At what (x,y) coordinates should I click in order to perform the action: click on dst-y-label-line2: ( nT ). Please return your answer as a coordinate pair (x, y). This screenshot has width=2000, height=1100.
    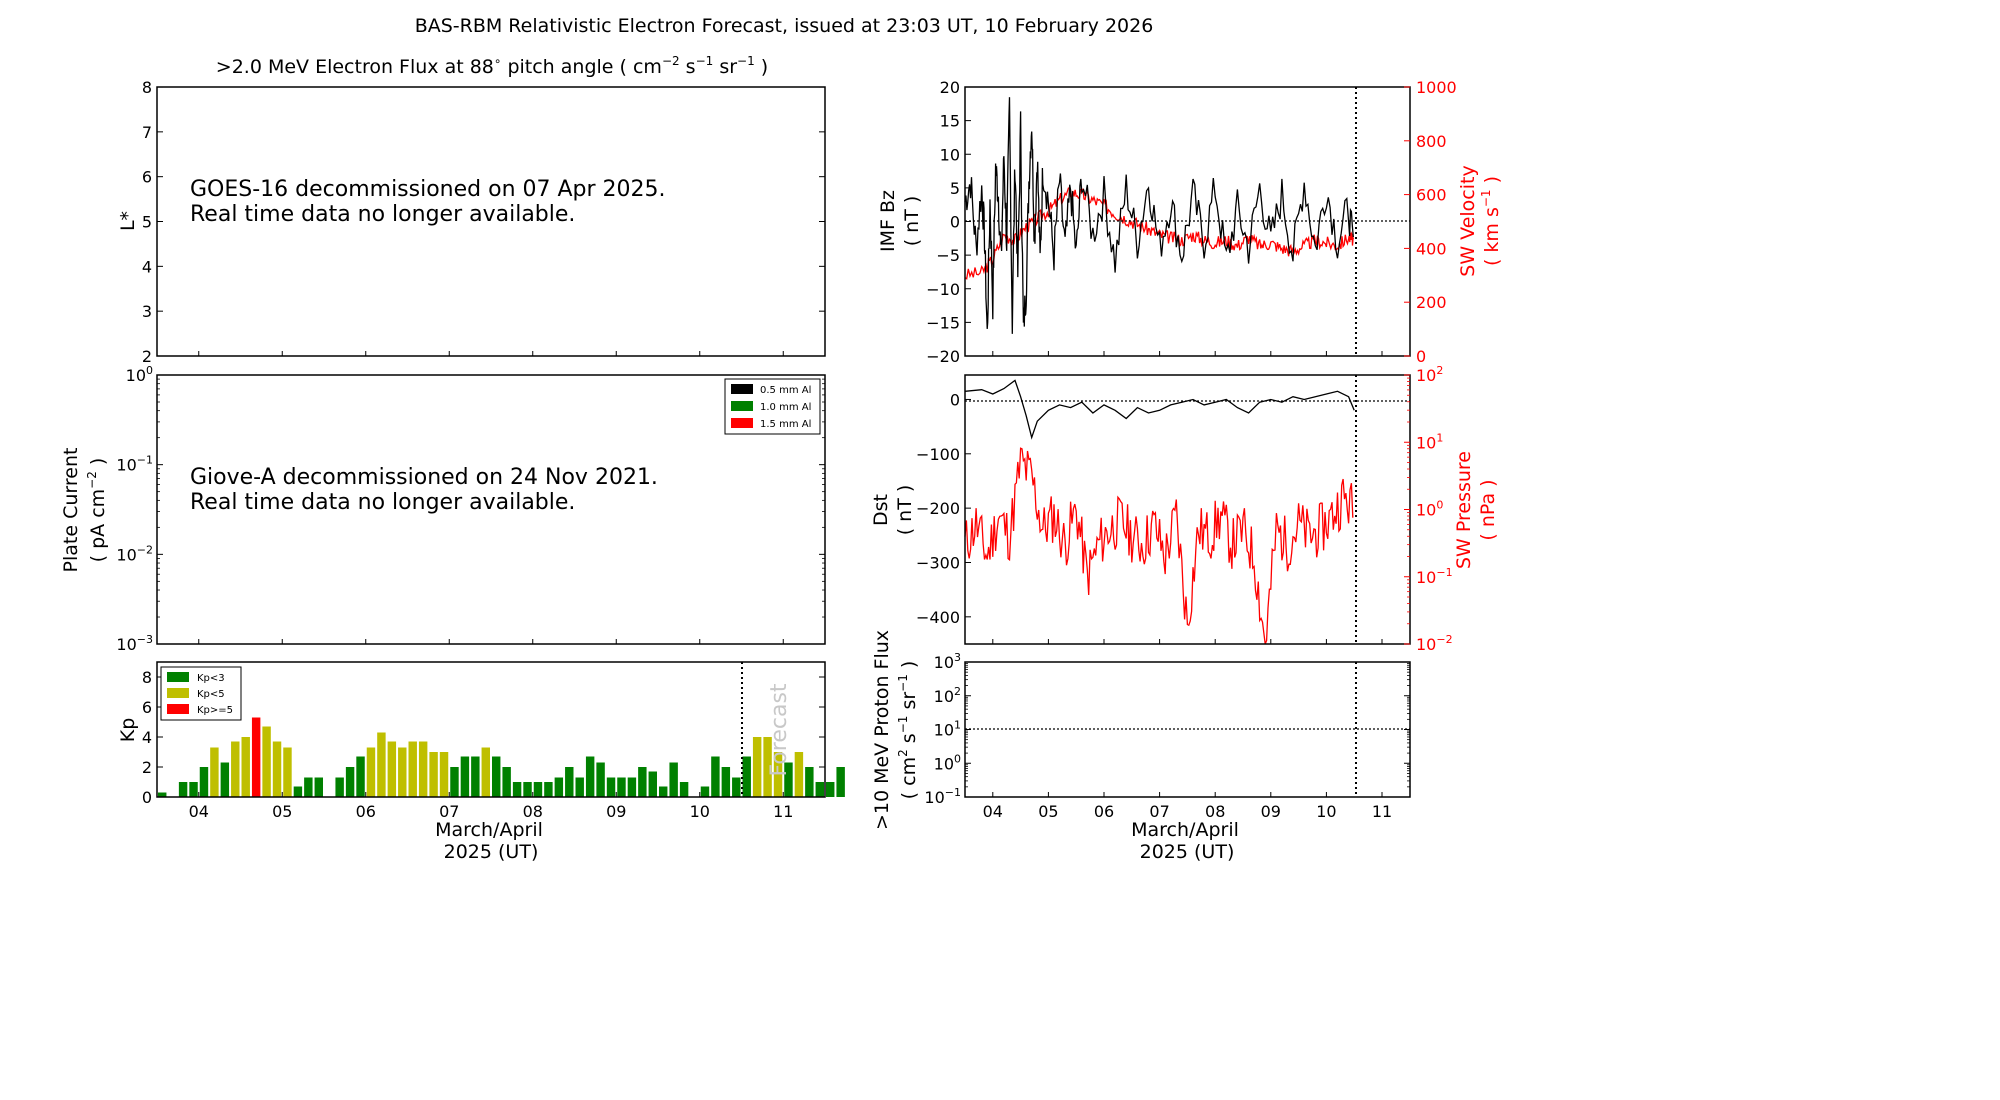
    Looking at the image, I should click on (905, 510).